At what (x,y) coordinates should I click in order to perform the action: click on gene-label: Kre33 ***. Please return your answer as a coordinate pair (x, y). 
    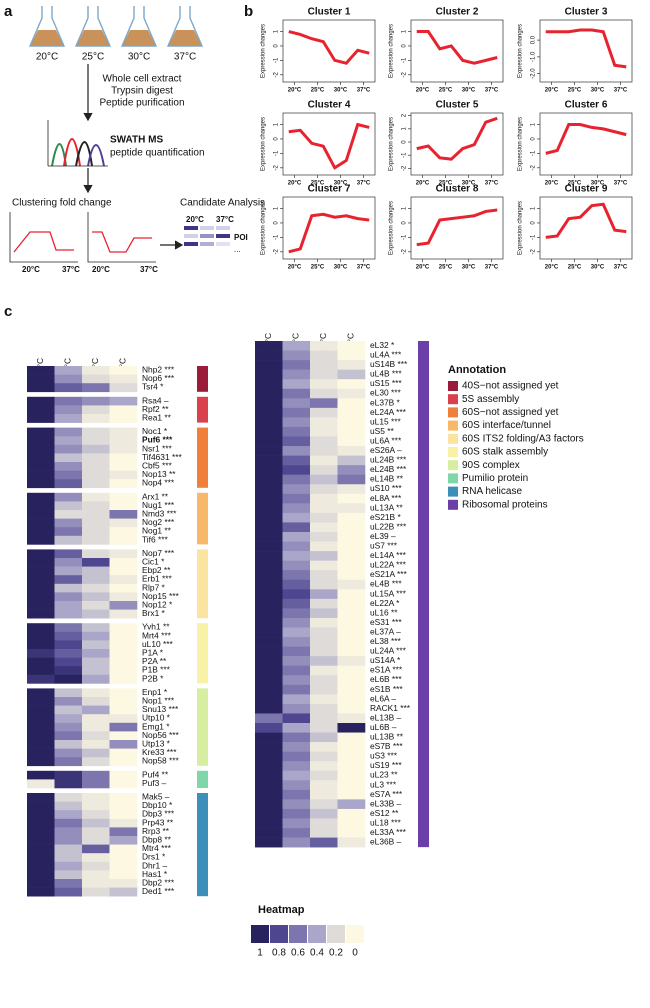
    Looking at the image, I should click on (159, 752).